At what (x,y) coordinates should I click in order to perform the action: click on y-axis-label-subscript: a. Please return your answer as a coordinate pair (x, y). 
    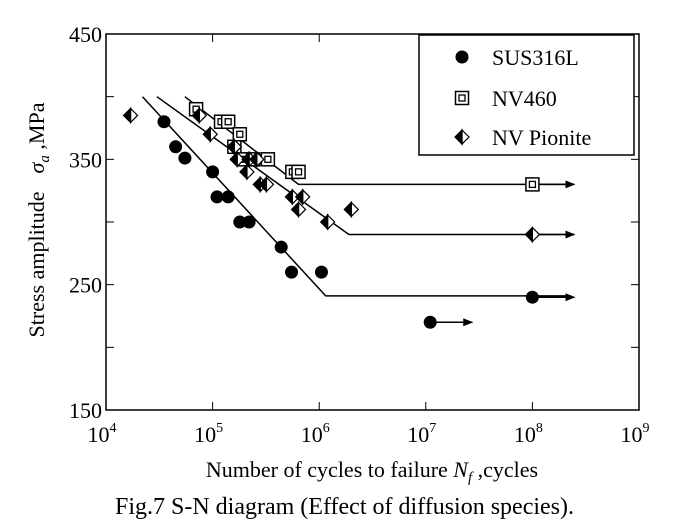
    Looking at the image, I should click on (45, 159).